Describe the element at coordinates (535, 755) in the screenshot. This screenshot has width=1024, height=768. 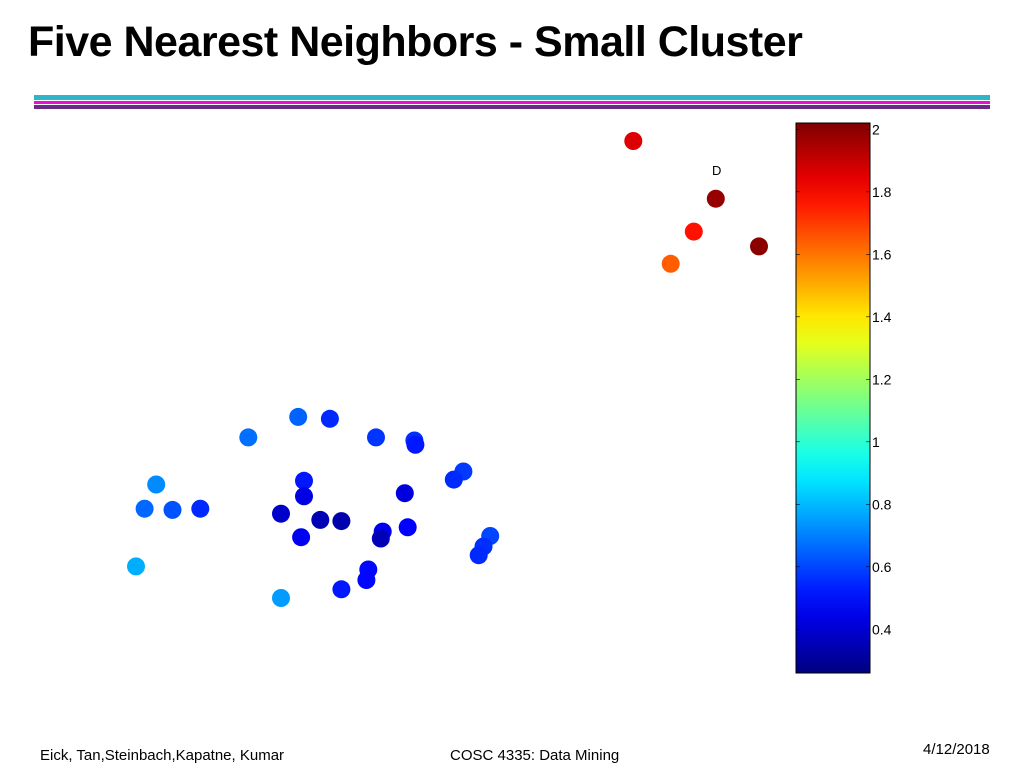
I see `footer-course: COSC 4335: Data Mining` at that location.